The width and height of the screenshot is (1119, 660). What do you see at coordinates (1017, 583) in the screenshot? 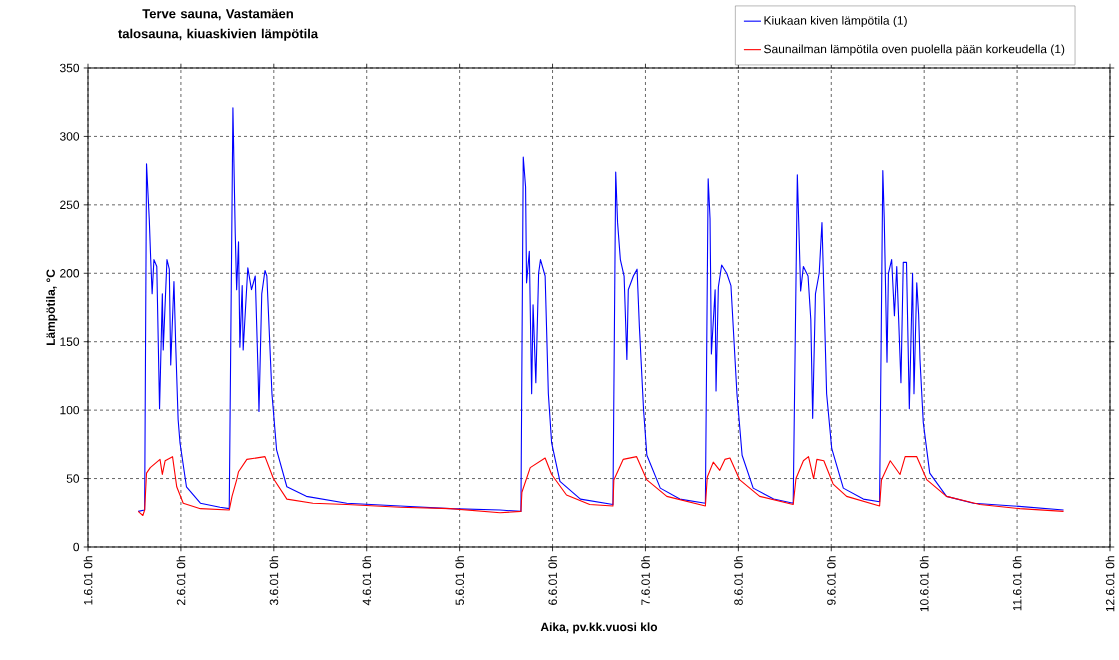
I see `x-tick-label: 11.6.01 0h` at bounding box center [1017, 583].